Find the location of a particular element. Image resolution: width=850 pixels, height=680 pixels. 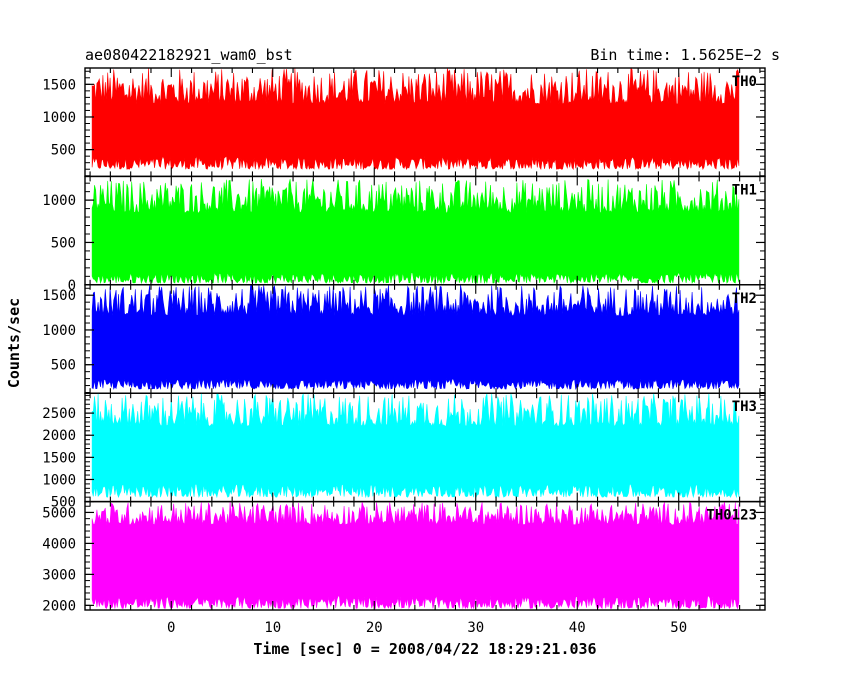

panel-th0123: 2000 3000 4000 5000 TH0123 is located at coordinates (404, 557).